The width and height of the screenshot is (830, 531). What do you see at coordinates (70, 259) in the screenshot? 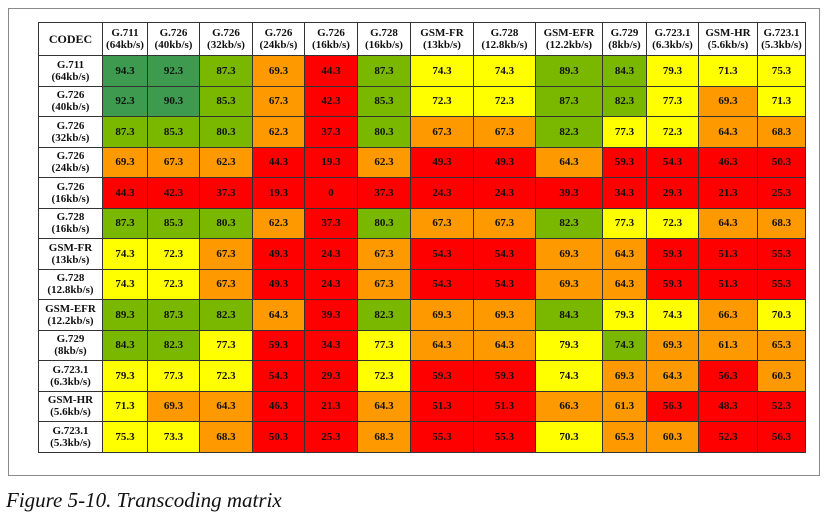
I see `row-codec-rate: (13kb/s)` at bounding box center [70, 259].